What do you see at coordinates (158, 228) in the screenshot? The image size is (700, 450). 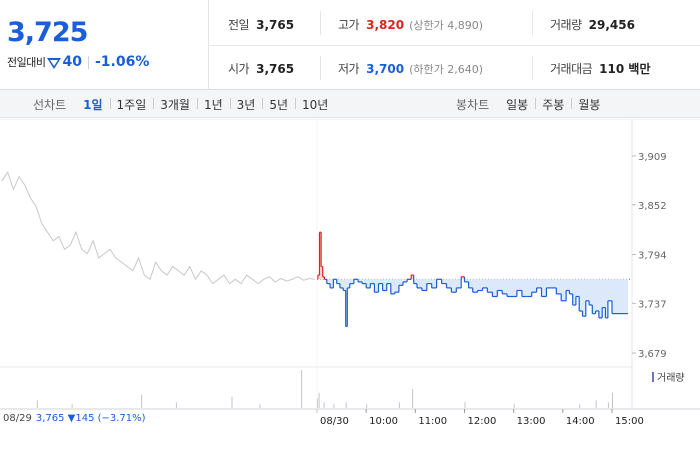 I see `prev-day-series-line` at bounding box center [158, 228].